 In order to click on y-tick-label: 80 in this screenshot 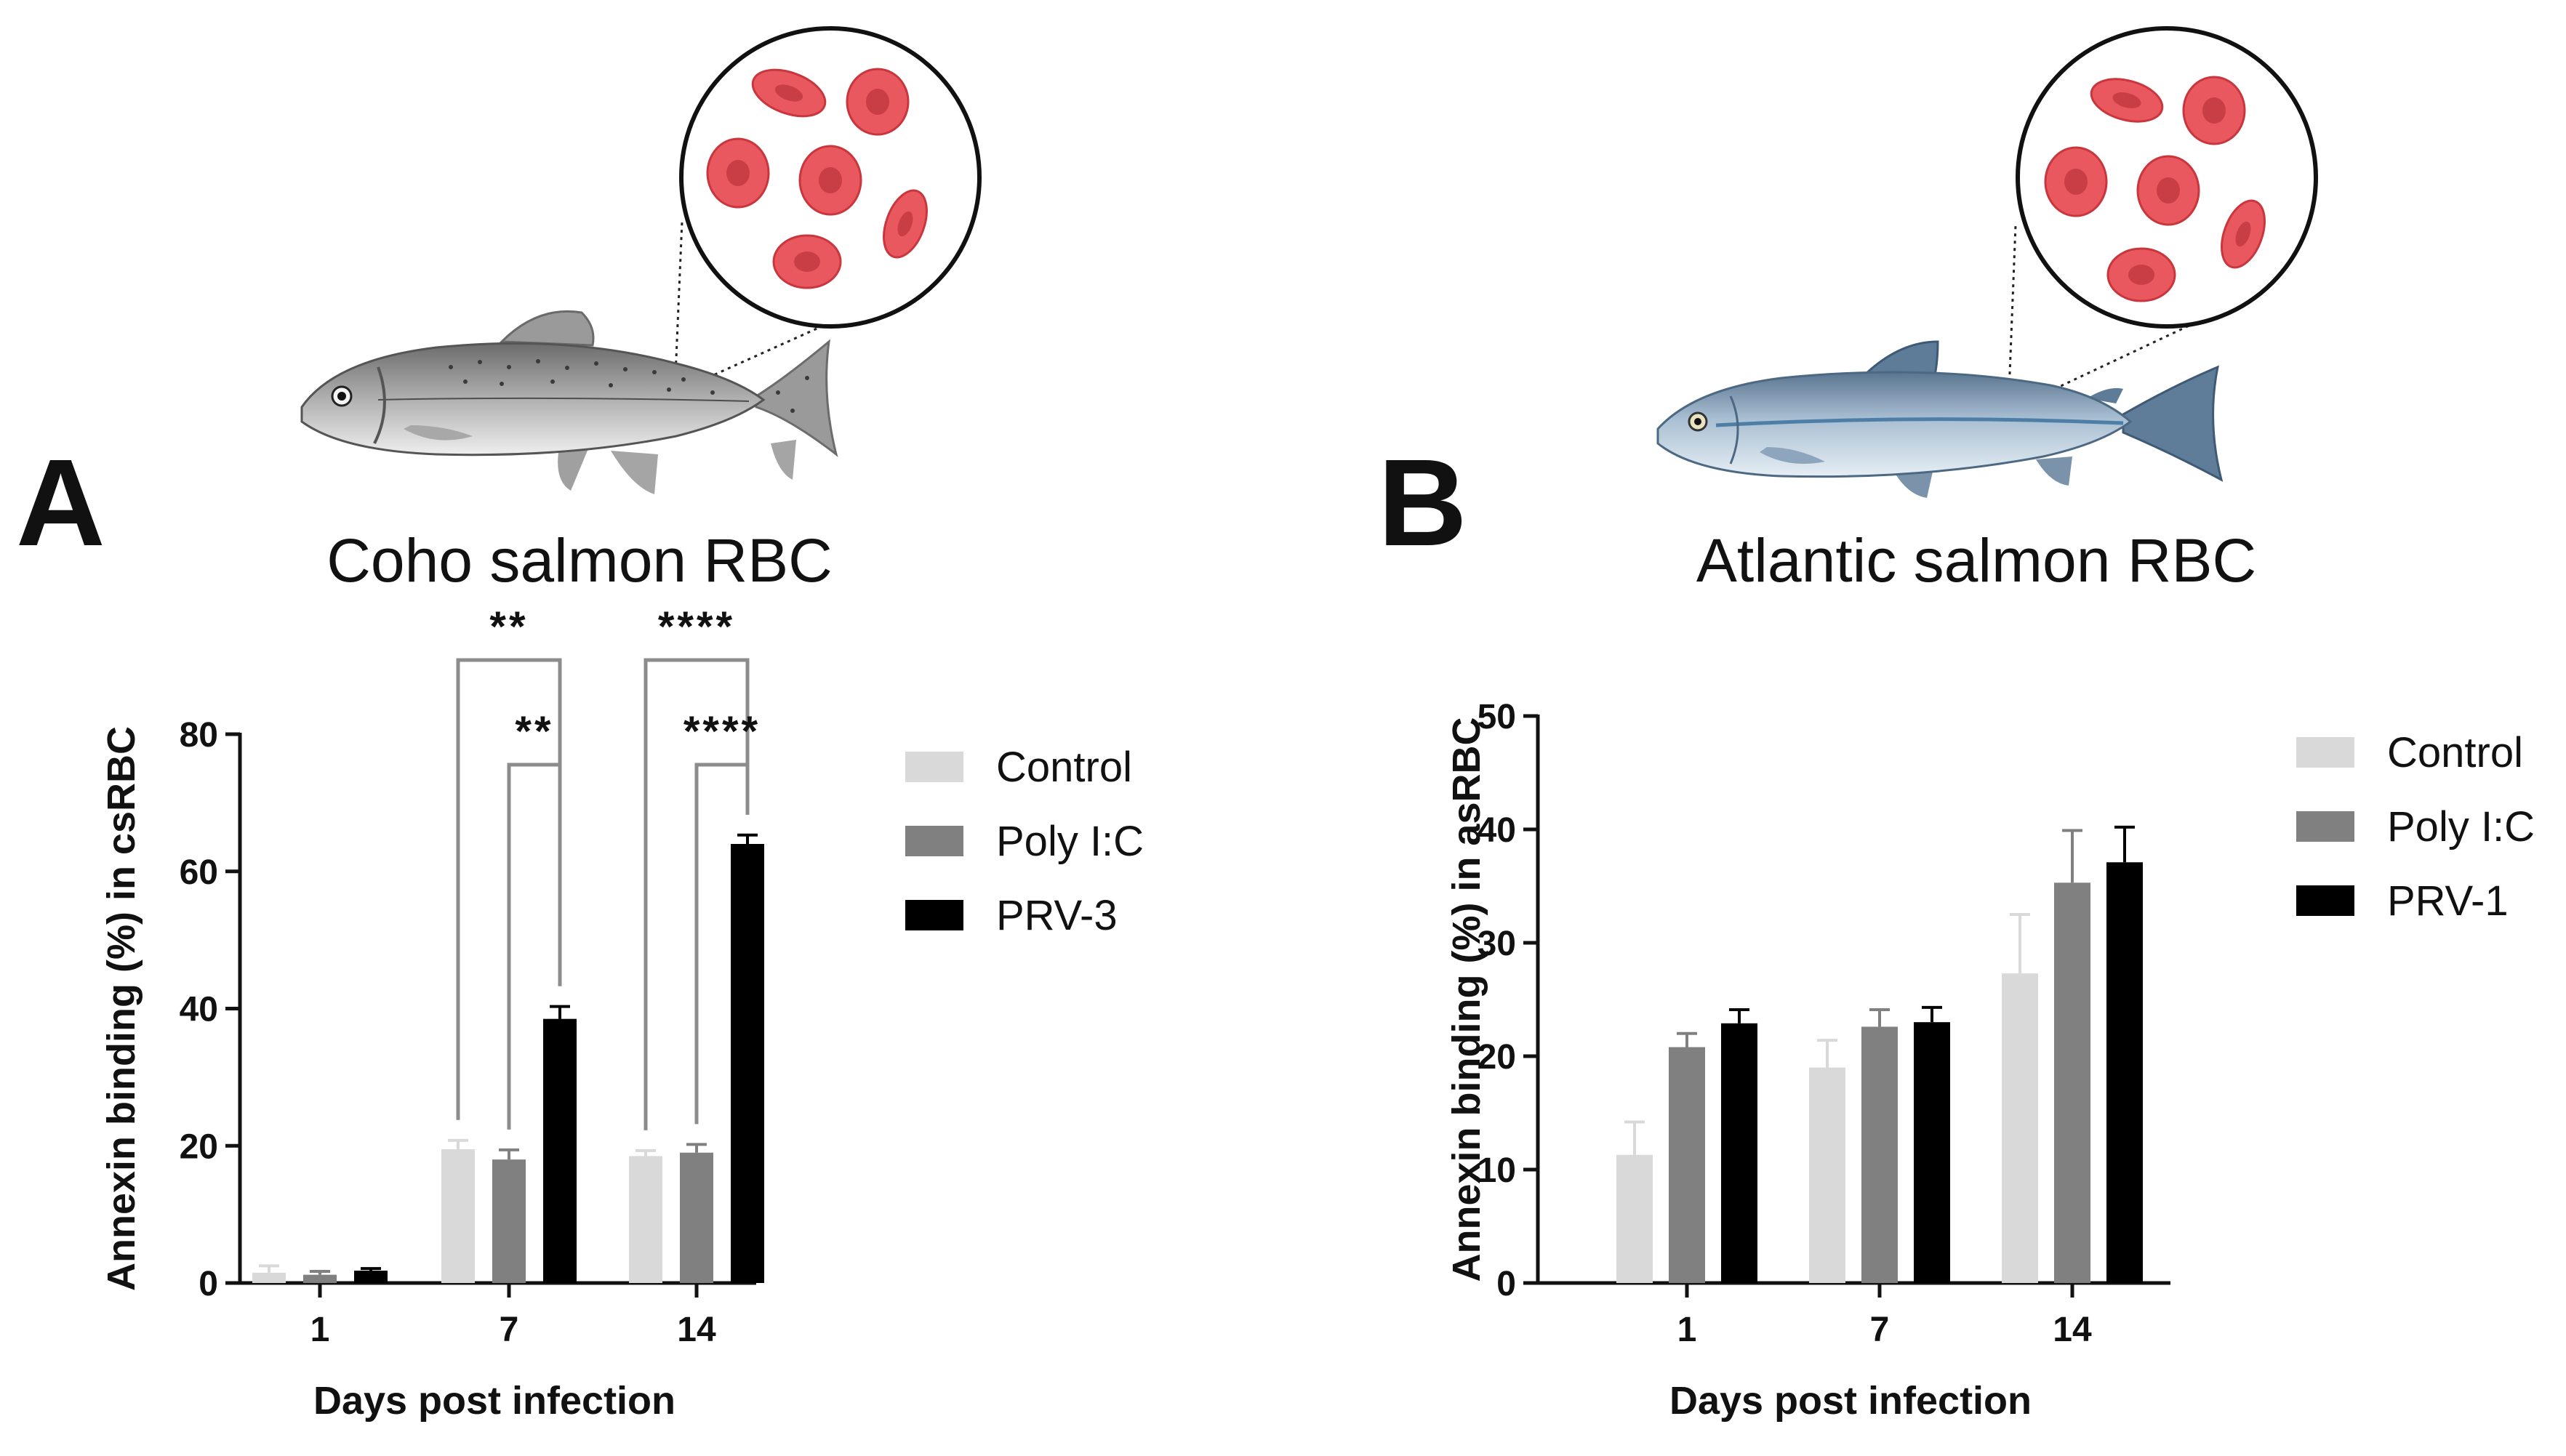, I will do `click(199, 735)`.